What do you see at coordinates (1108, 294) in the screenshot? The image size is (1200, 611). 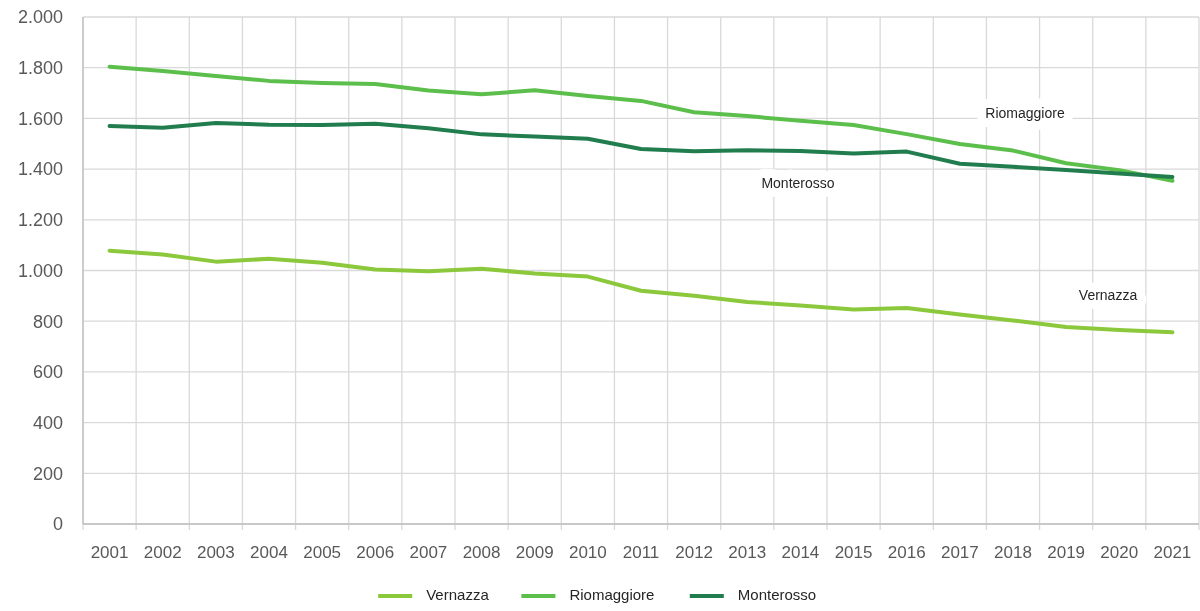 I see `annotation: Vernazza` at bounding box center [1108, 294].